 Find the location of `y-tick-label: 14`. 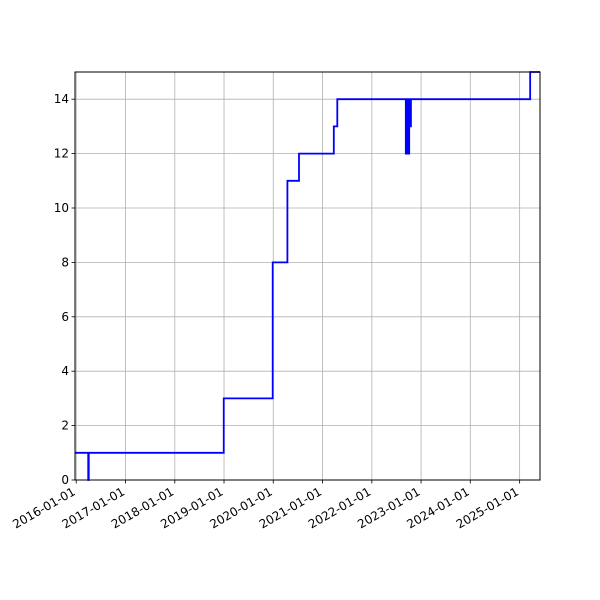

y-tick-label: 14 is located at coordinates (61, 99).